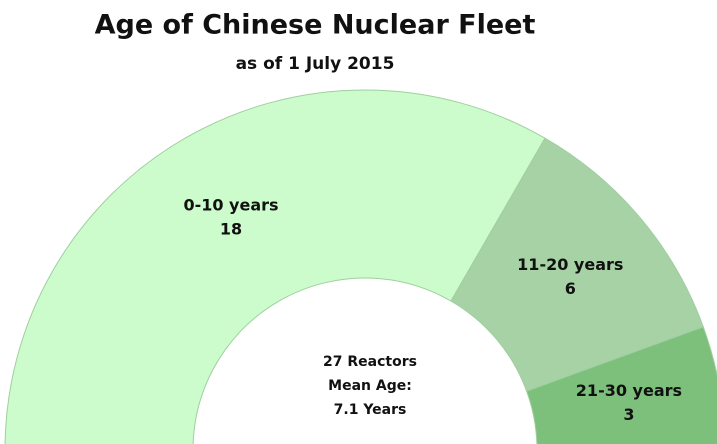 The height and width of the screenshot is (444, 717). I want to click on chart-subtitle: as of 1 July 2015, so click(315, 64).